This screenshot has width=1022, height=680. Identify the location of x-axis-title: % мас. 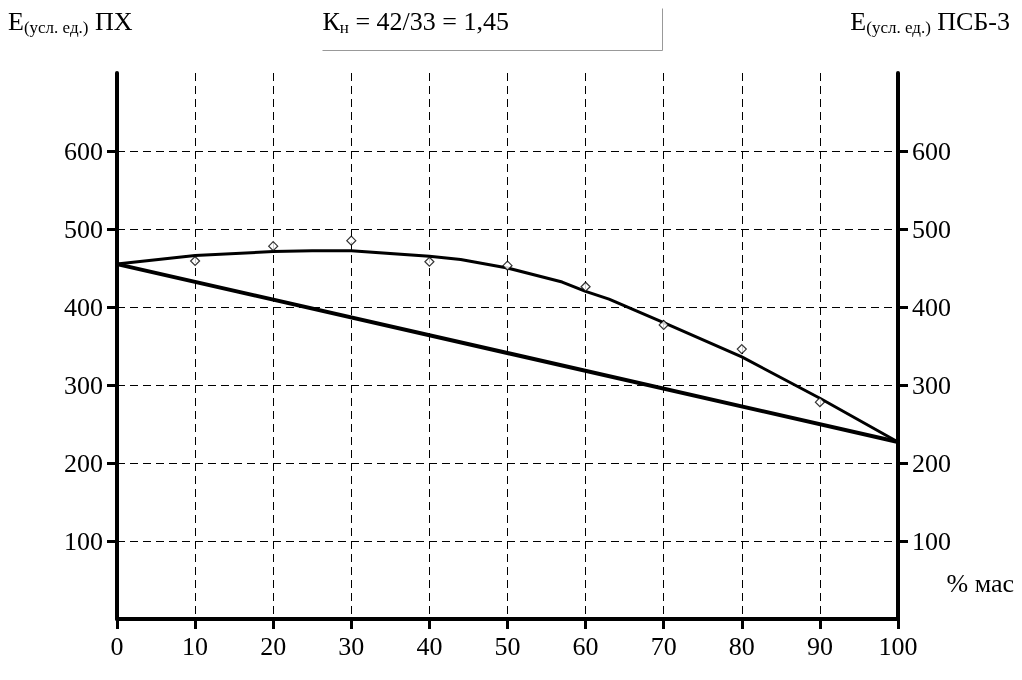
(980, 583).